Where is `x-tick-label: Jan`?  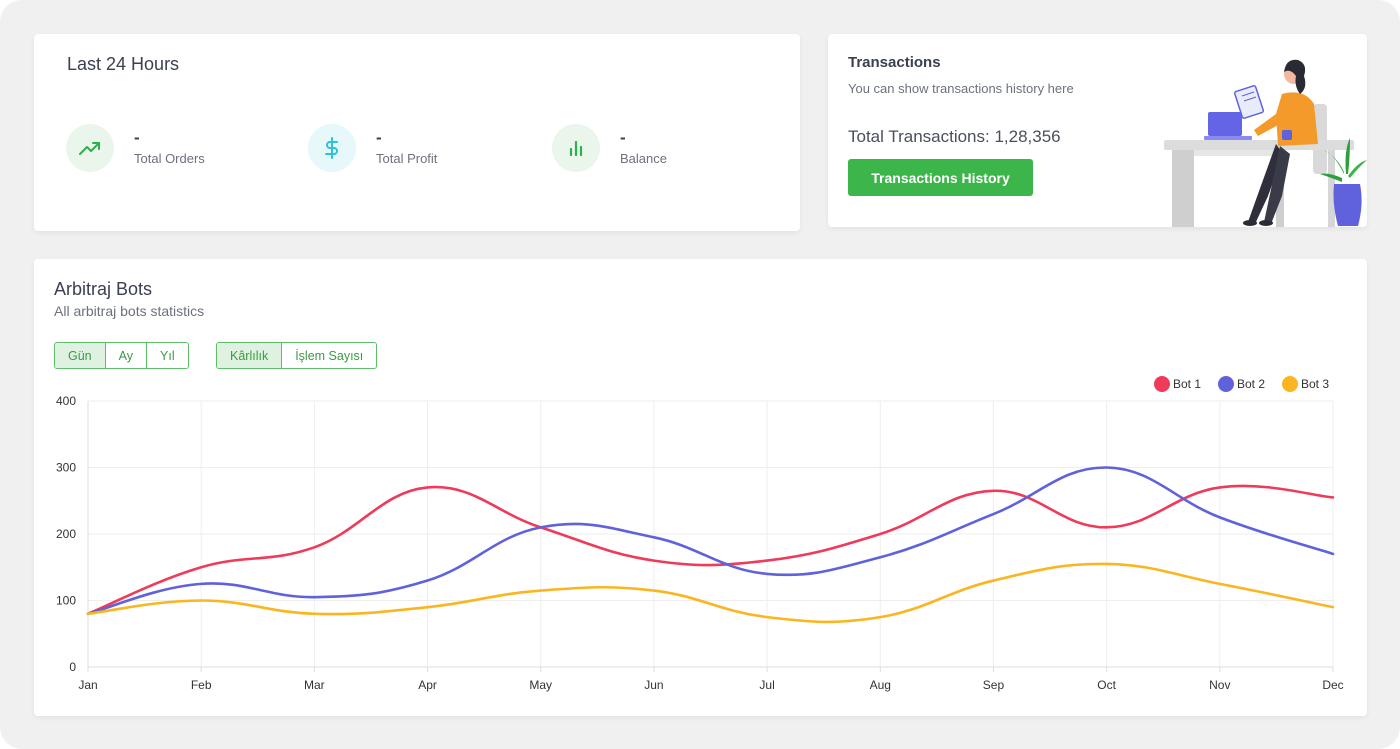
x-tick-label: Jan is located at coordinates (87, 685).